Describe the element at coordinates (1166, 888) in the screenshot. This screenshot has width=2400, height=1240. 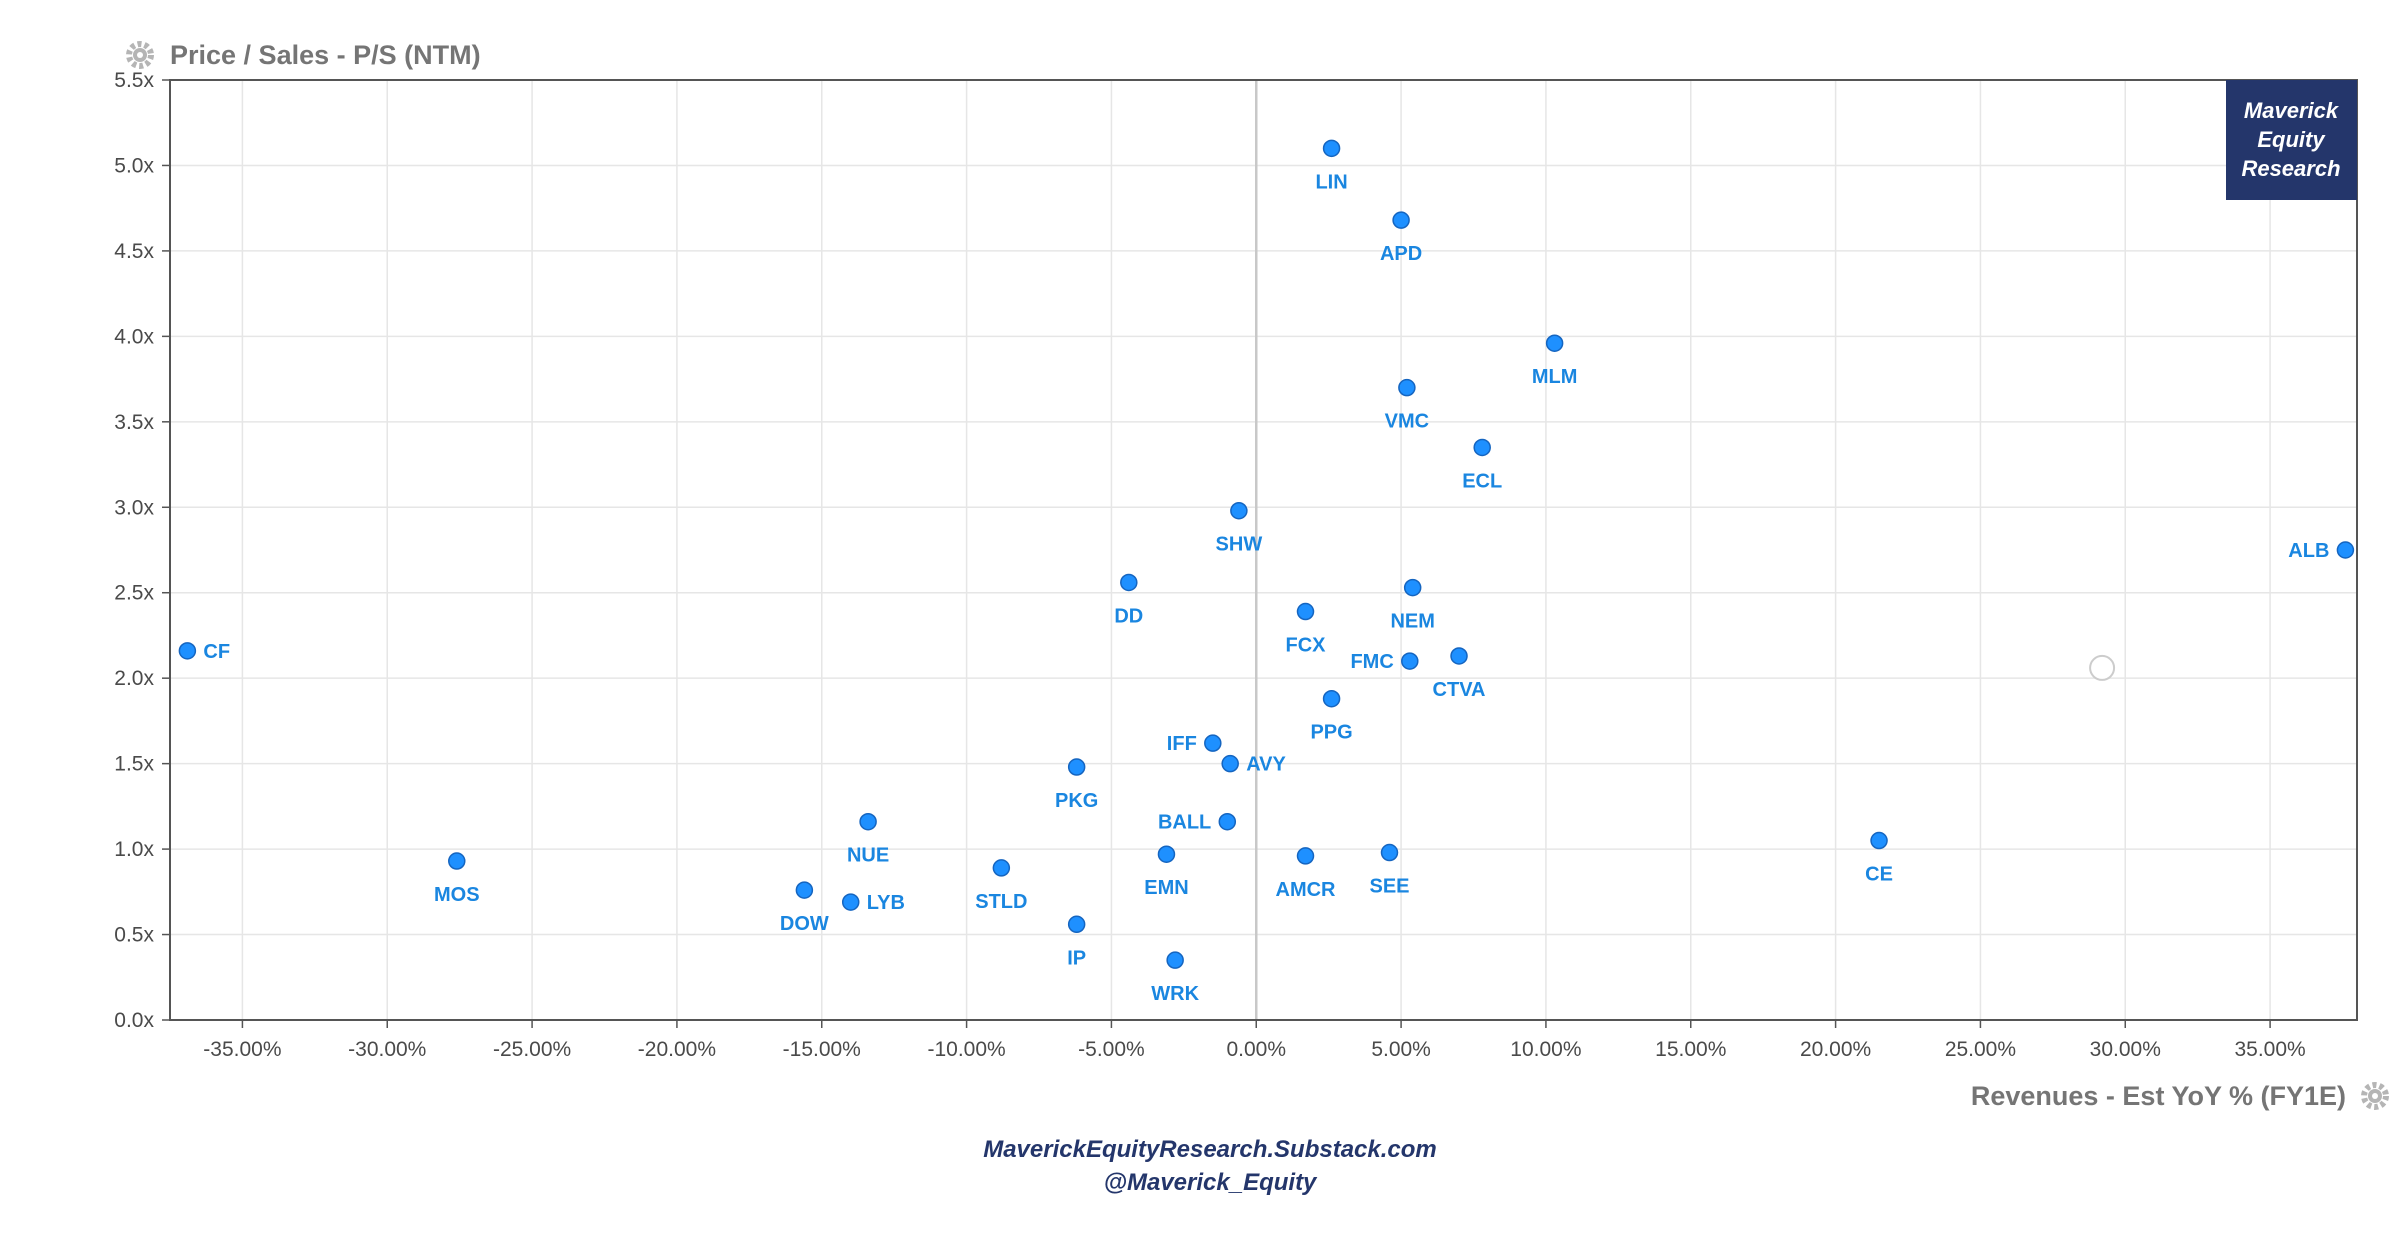
I see `point-label: EMN` at that location.